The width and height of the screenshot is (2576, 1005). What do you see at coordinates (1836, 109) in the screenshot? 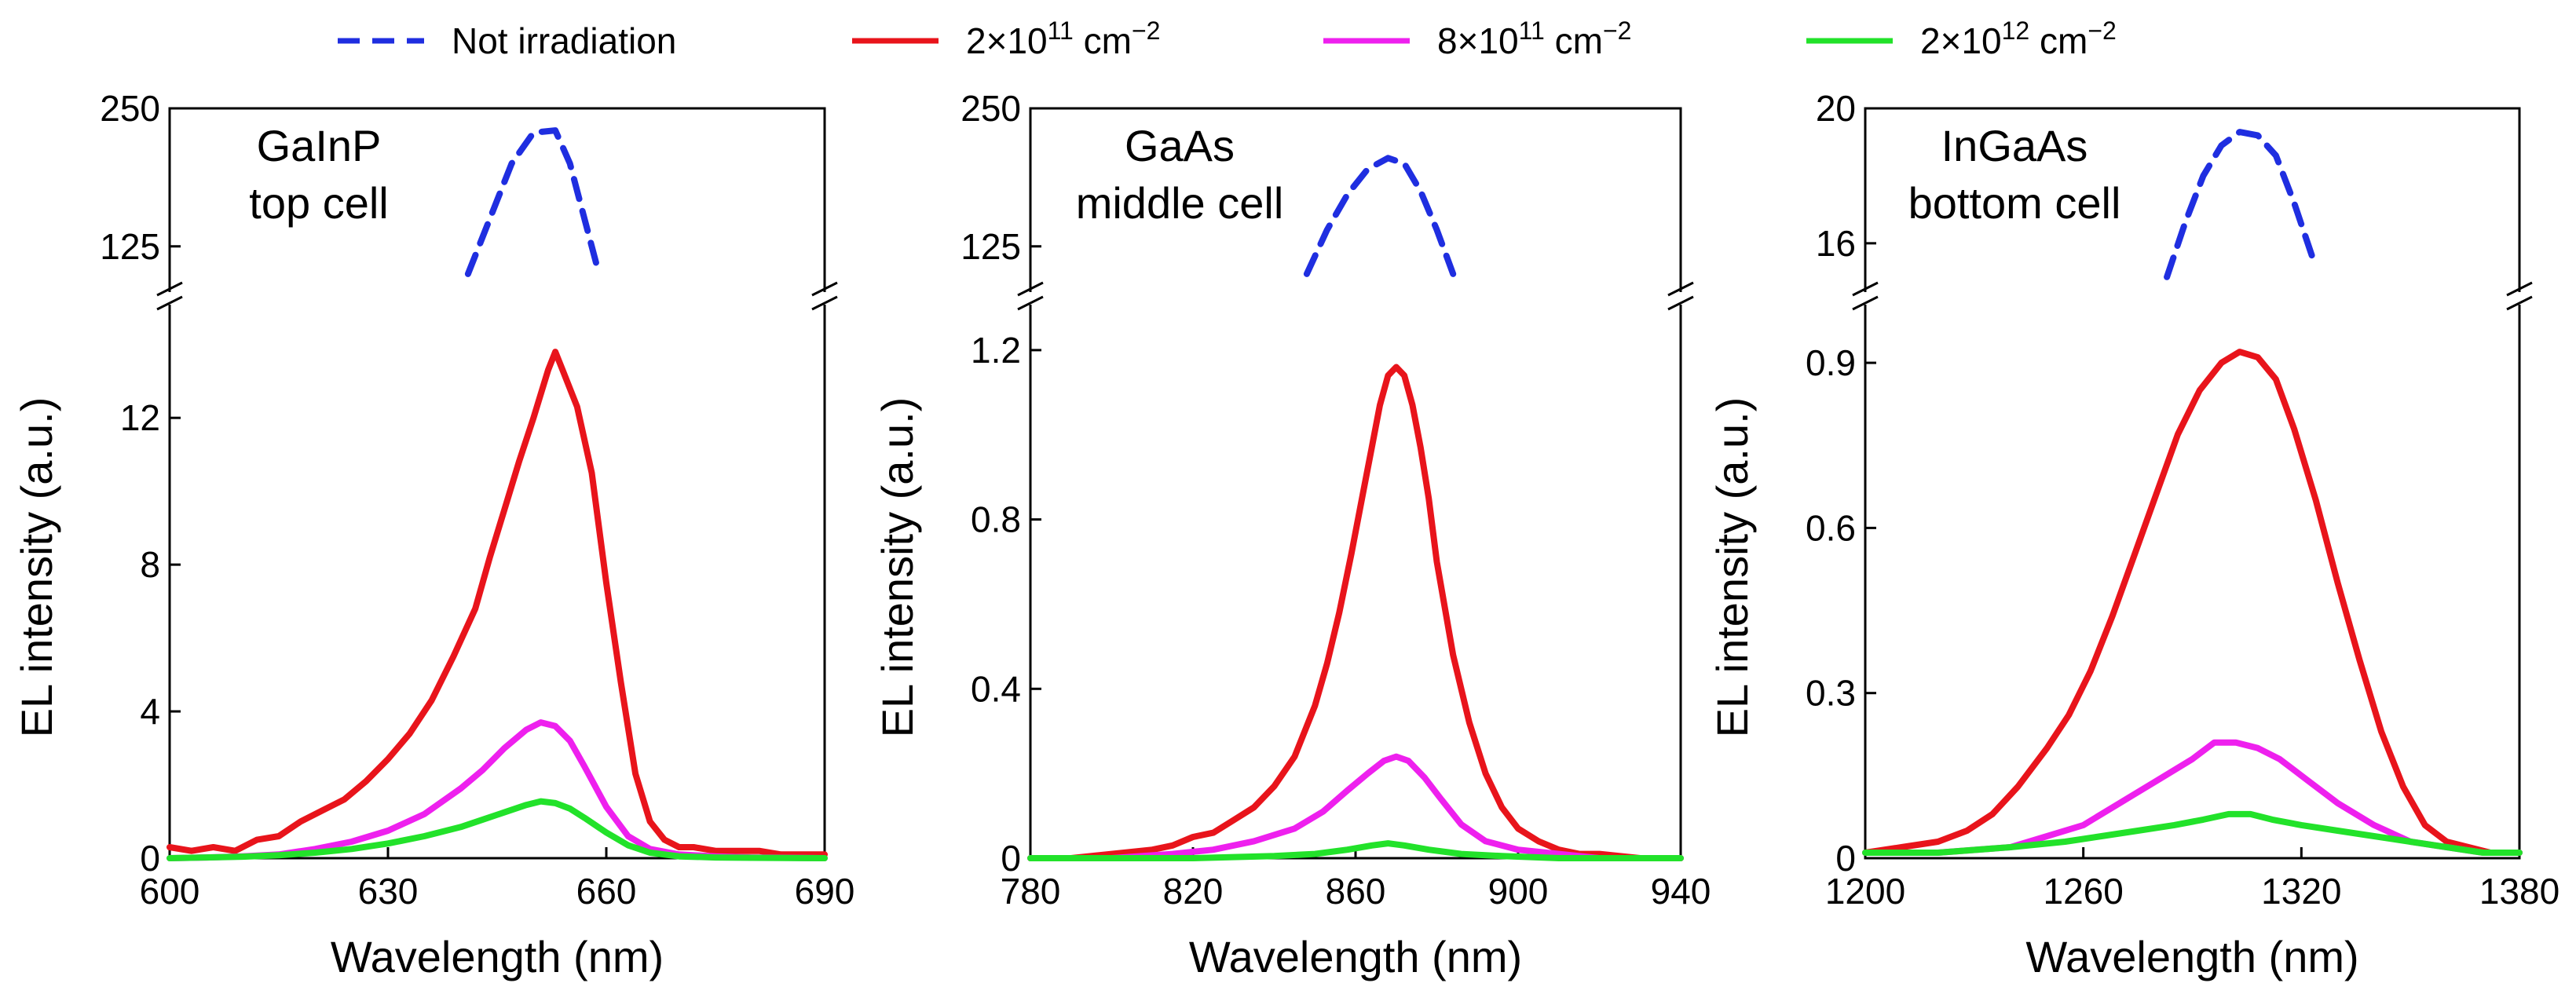
I see `y-tick-label: 20` at bounding box center [1836, 109].